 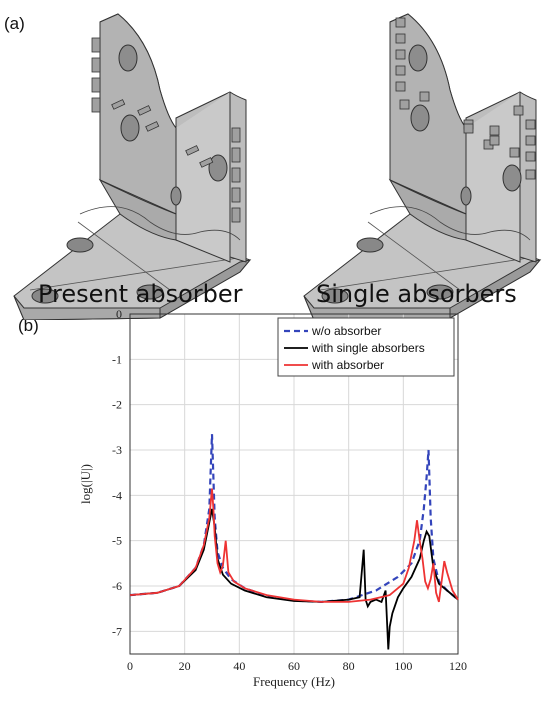 I want to click on y-tick-label: -4, so click(x=117, y=495).